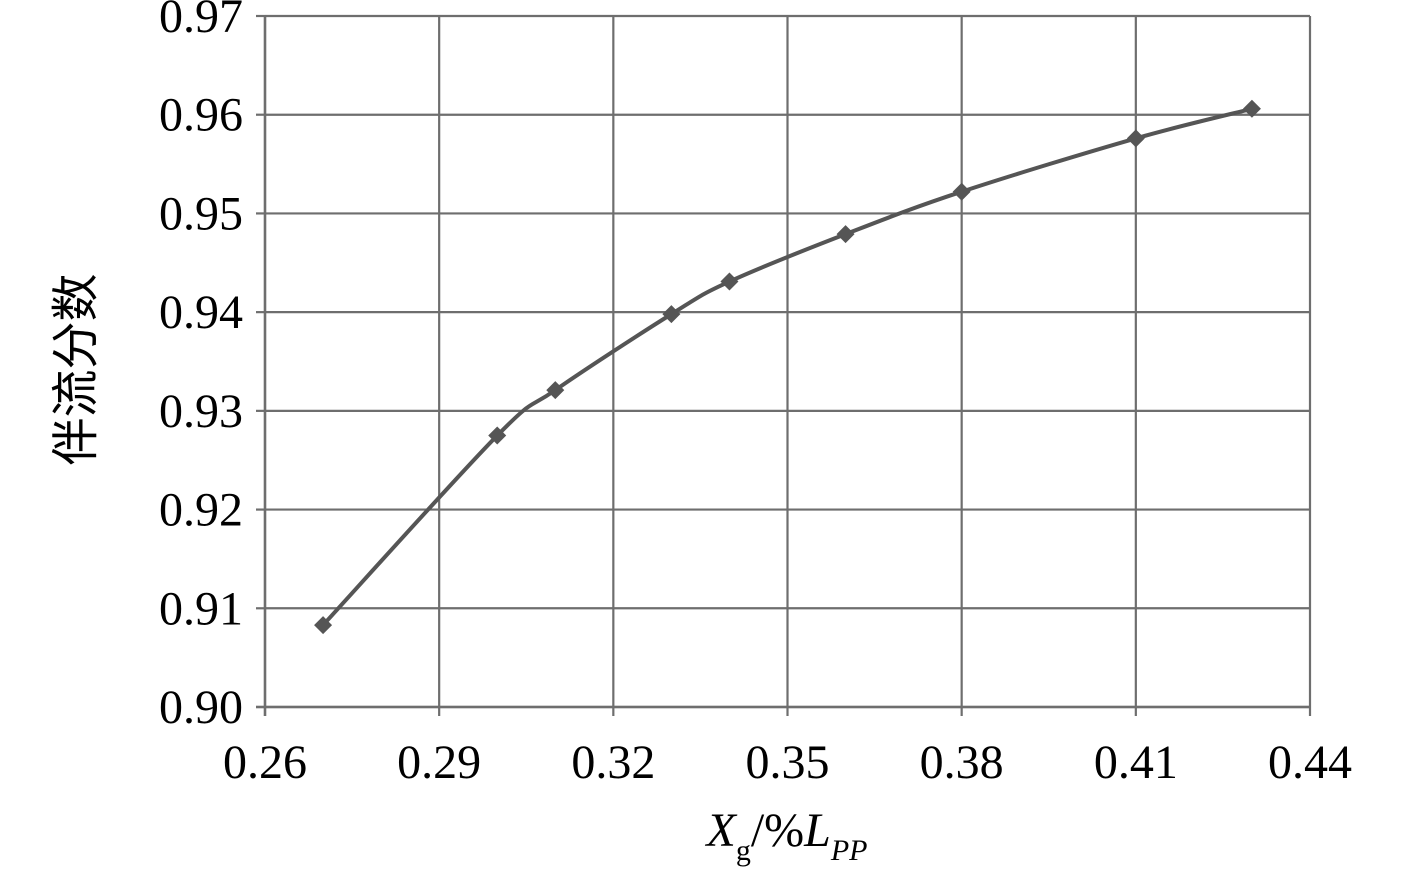 The image size is (1417, 875). Describe the element at coordinates (76, 369) in the screenshot. I see `y-axis-title: 伴流分数` at that location.